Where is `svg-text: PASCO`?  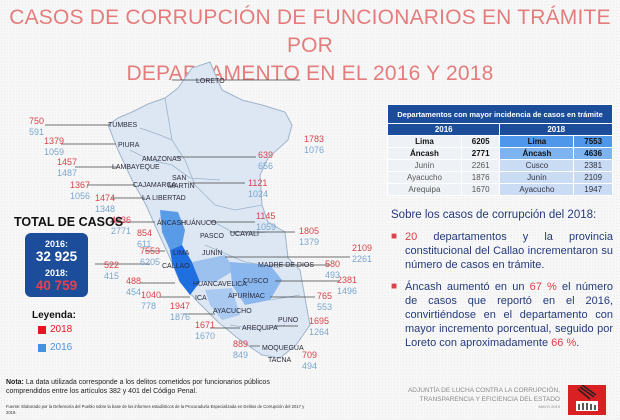 svg-text: PASCO is located at coordinates (212, 236).